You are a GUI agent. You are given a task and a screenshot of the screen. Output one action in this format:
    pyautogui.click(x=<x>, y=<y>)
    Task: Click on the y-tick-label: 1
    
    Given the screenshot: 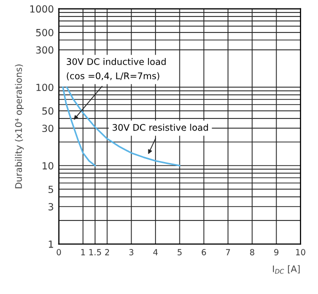 What is the action you would take?
    pyautogui.click(x=51, y=244)
    